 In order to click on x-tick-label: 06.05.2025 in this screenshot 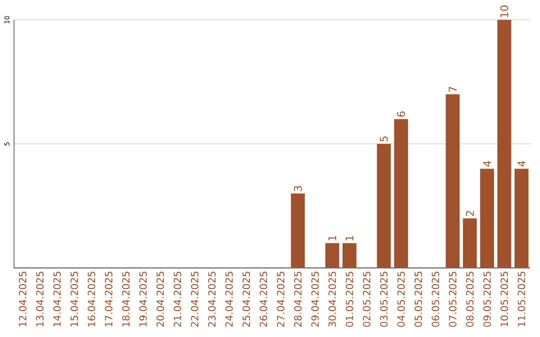, I will do `click(436, 299)`.